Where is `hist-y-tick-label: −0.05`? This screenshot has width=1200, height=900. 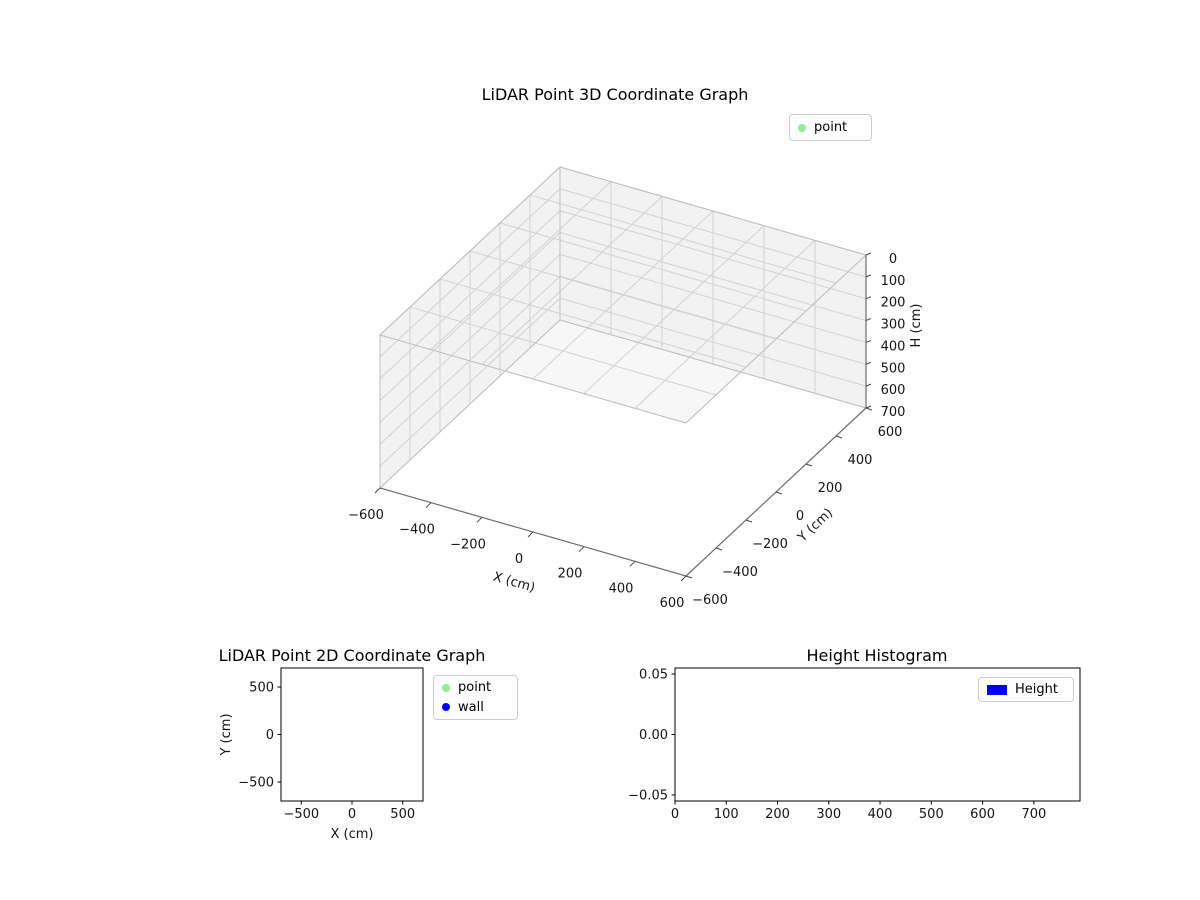 hist-y-tick-label: −0.05 is located at coordinates (648, 795).